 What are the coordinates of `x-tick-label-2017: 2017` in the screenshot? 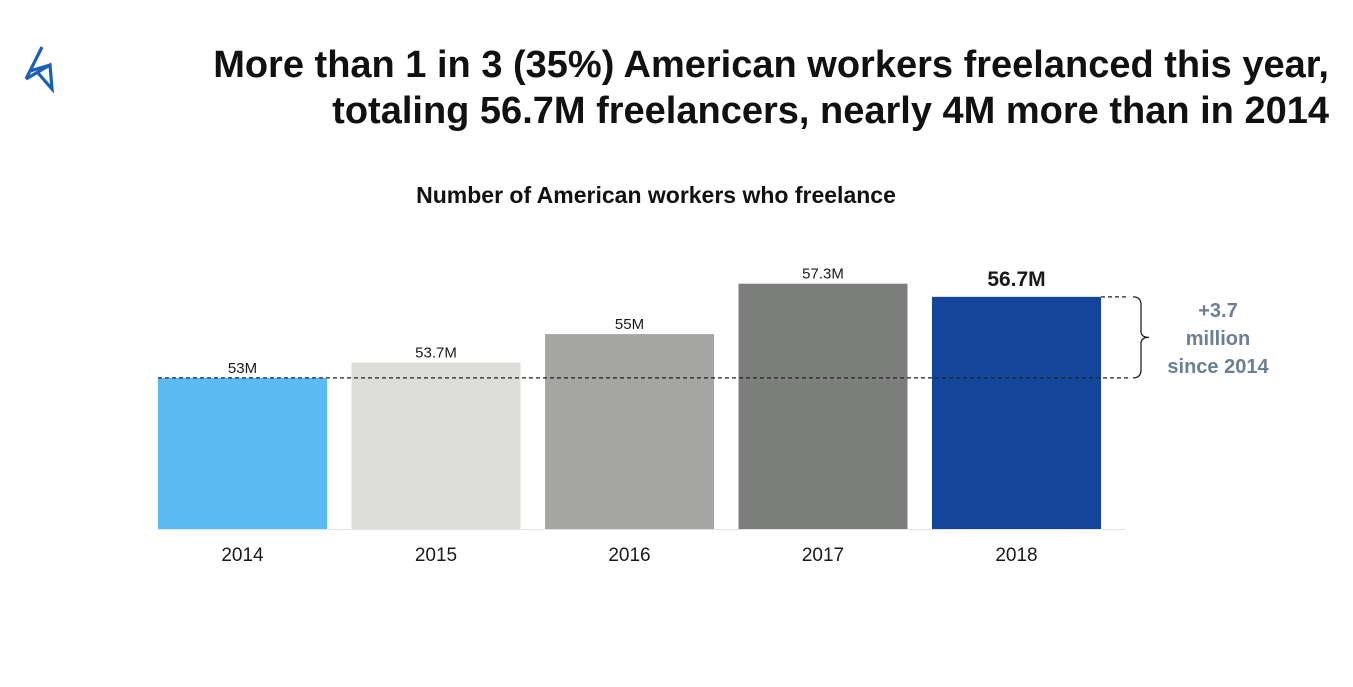 It's located at (823, 555).